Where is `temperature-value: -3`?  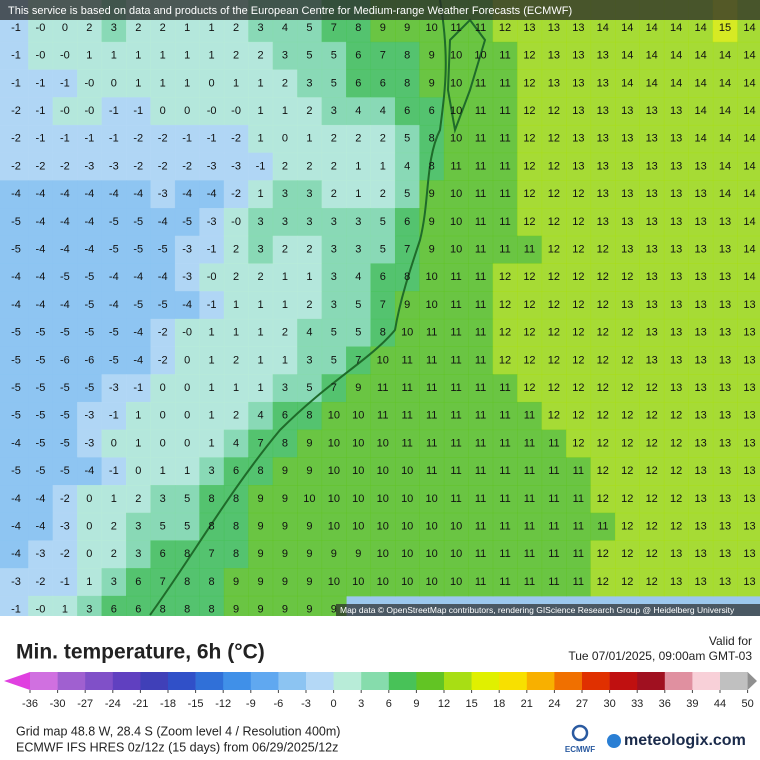 temperature-value: -3 is located at coordinates (65, 527).